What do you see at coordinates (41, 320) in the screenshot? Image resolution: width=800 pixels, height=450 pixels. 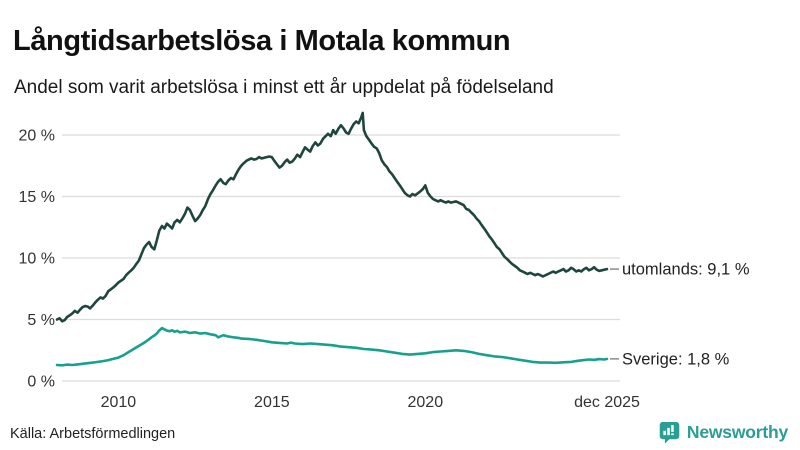 I see `y-tick-label: 5 %` at bounding box center [41, 320].